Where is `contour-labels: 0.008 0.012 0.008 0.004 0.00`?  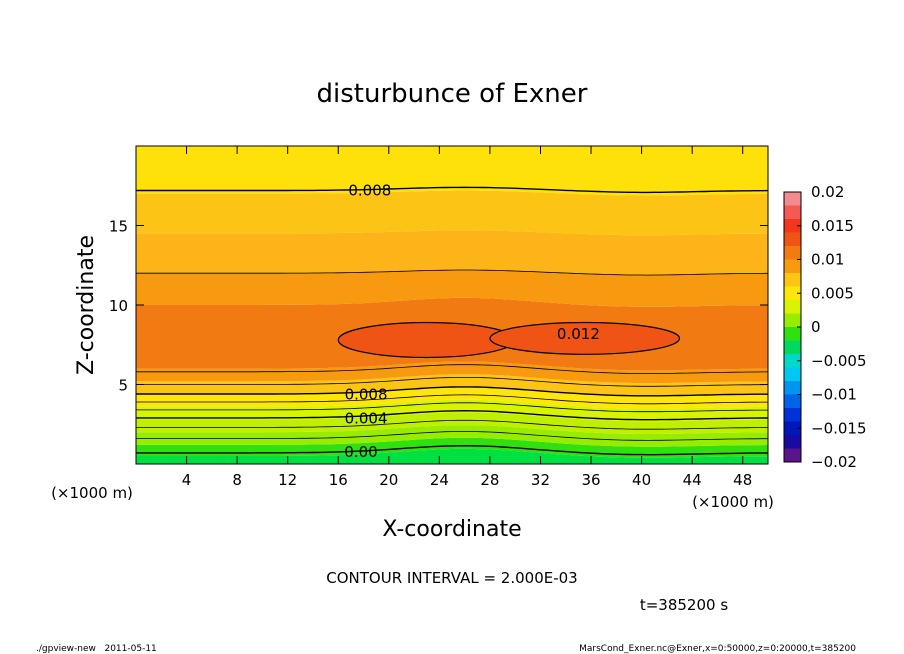
contour-labels: 0.008 0.012 0.008 0.004 0.00 is located at coordinates (472, 322).